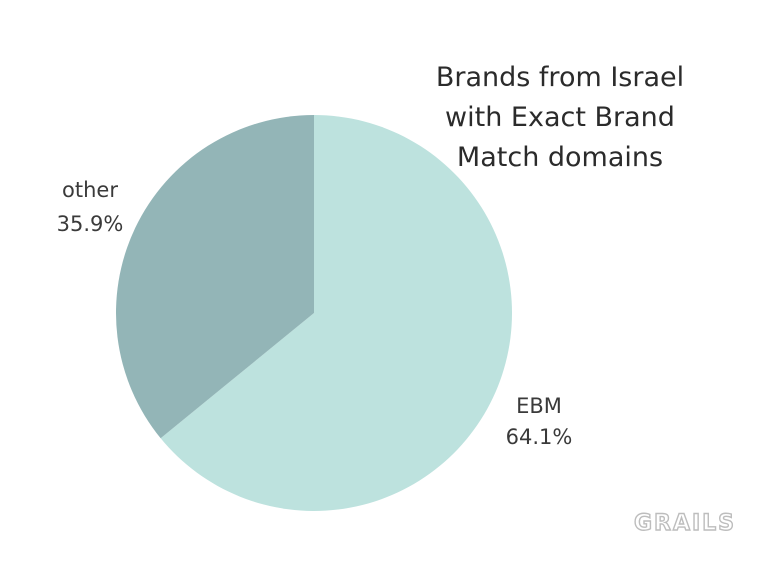  I want to click on slice-label-other-value: 35.9%, so click(90, 224).